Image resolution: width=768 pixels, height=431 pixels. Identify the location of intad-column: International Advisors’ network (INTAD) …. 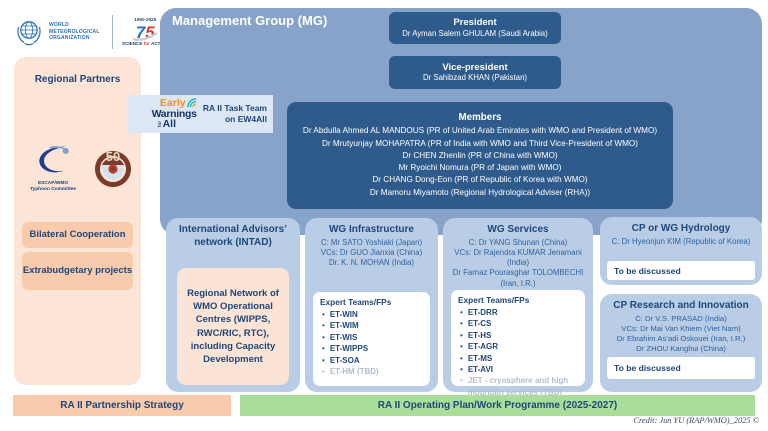
(233, 305).